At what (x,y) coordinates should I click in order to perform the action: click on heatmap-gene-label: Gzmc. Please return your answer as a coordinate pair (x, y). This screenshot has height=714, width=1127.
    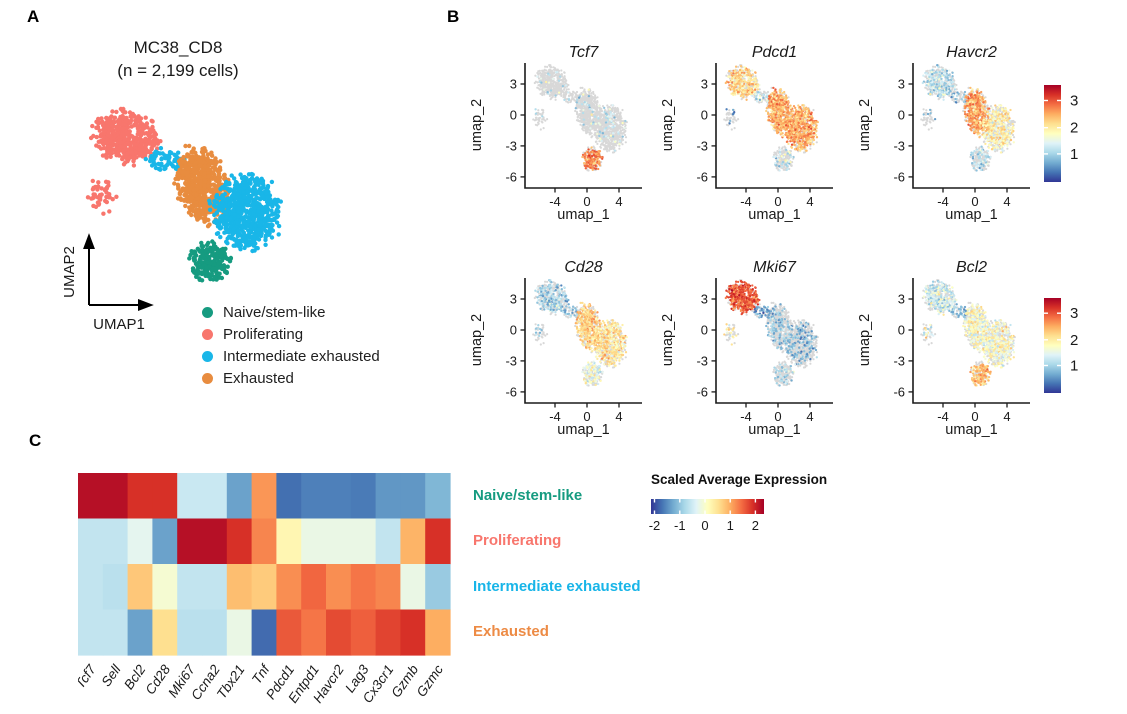
    Looking at the image, I should click on (430, 681).